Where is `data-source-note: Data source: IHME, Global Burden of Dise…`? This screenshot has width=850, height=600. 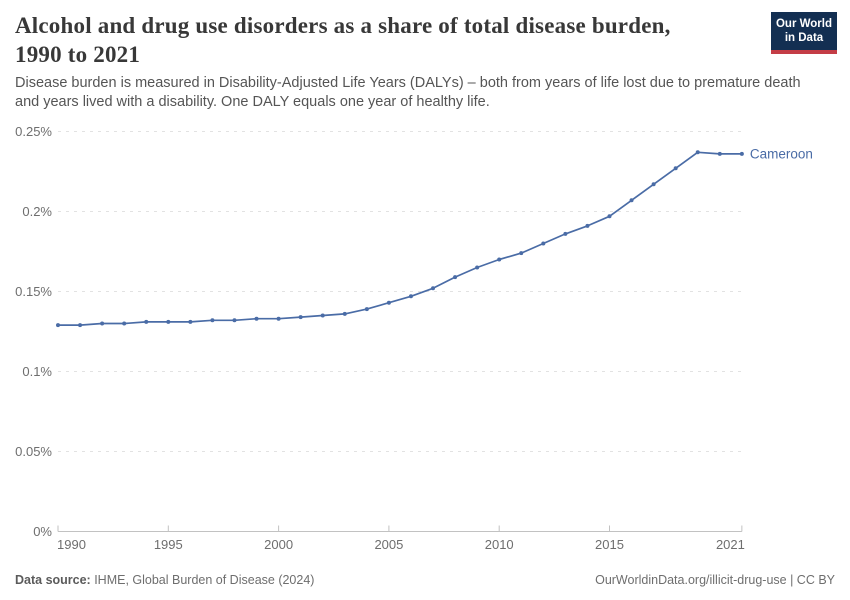 data-source-note: Data source: IHME, Global Burden of Dise… is located at coordinates (164, 580).